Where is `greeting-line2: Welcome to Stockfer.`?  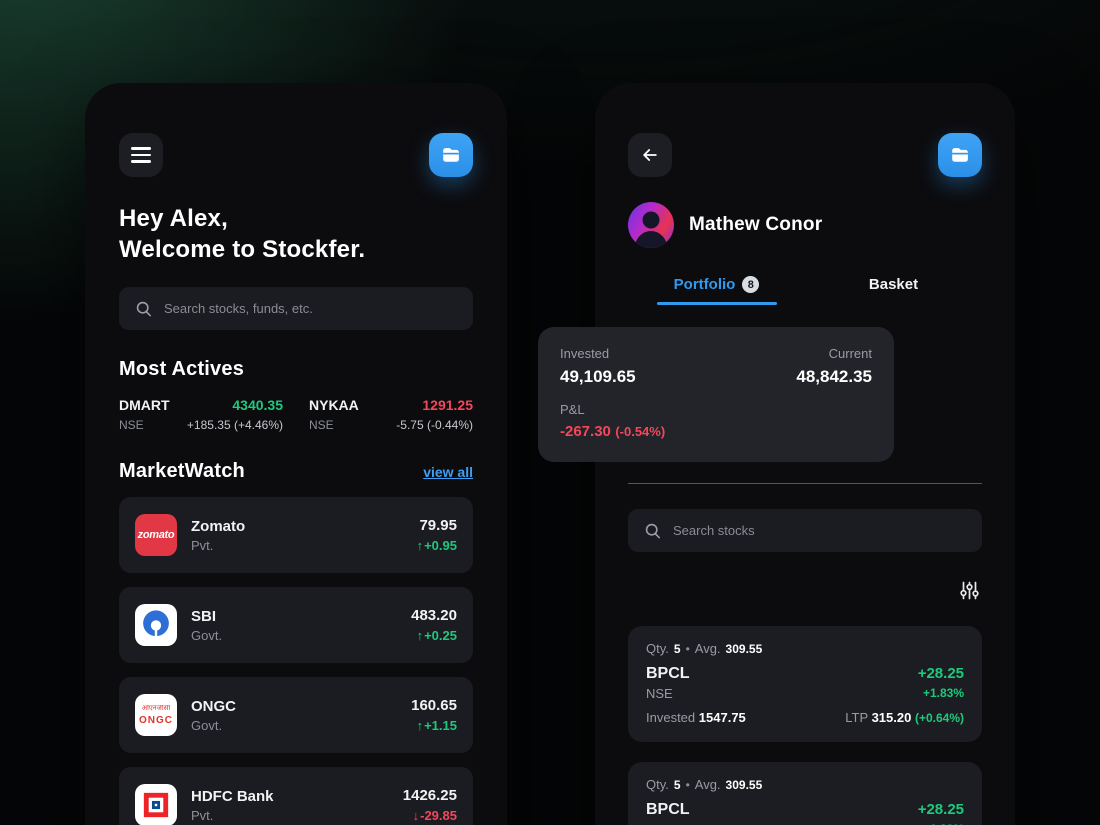
greeting-line2: Welcome to Stockfer. is located at coordinates (242, 249).